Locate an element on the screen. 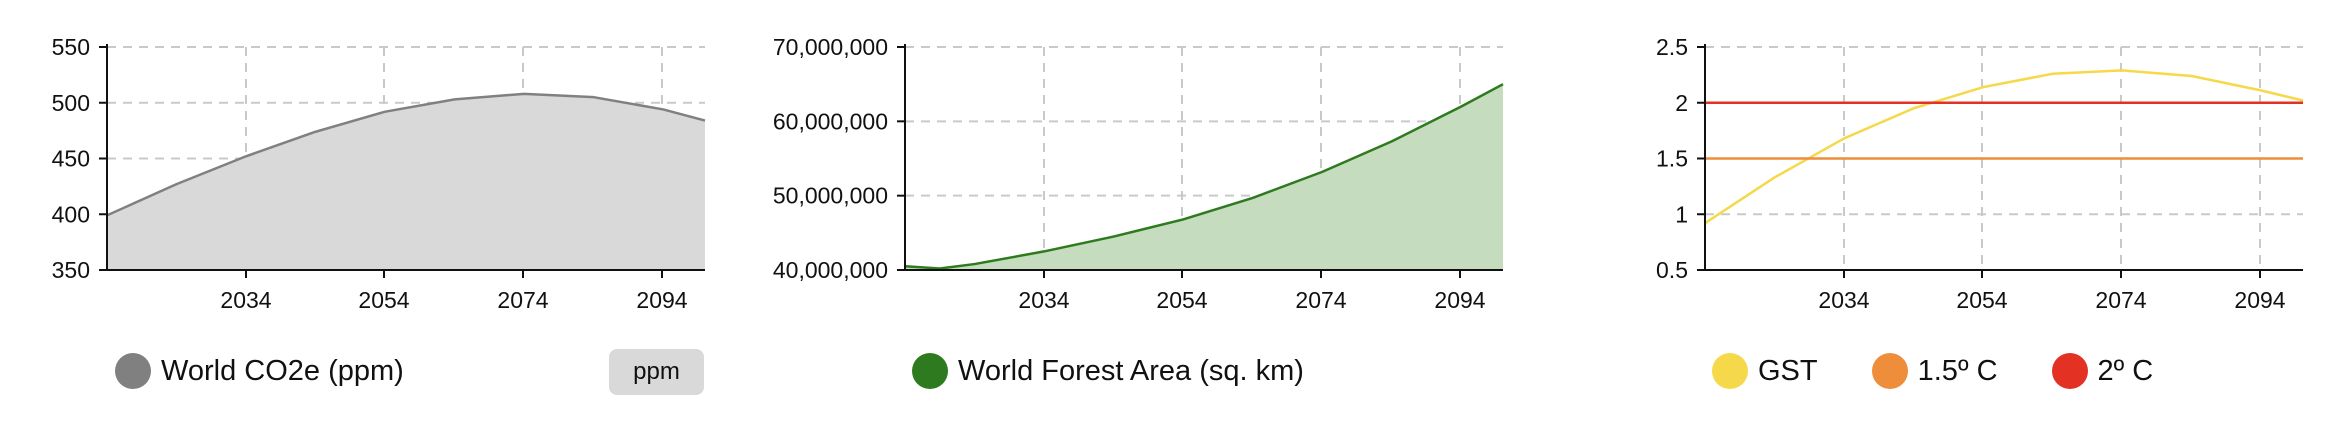  c15-legend-label: 1.5º C is located at coordinates (1957, 370).